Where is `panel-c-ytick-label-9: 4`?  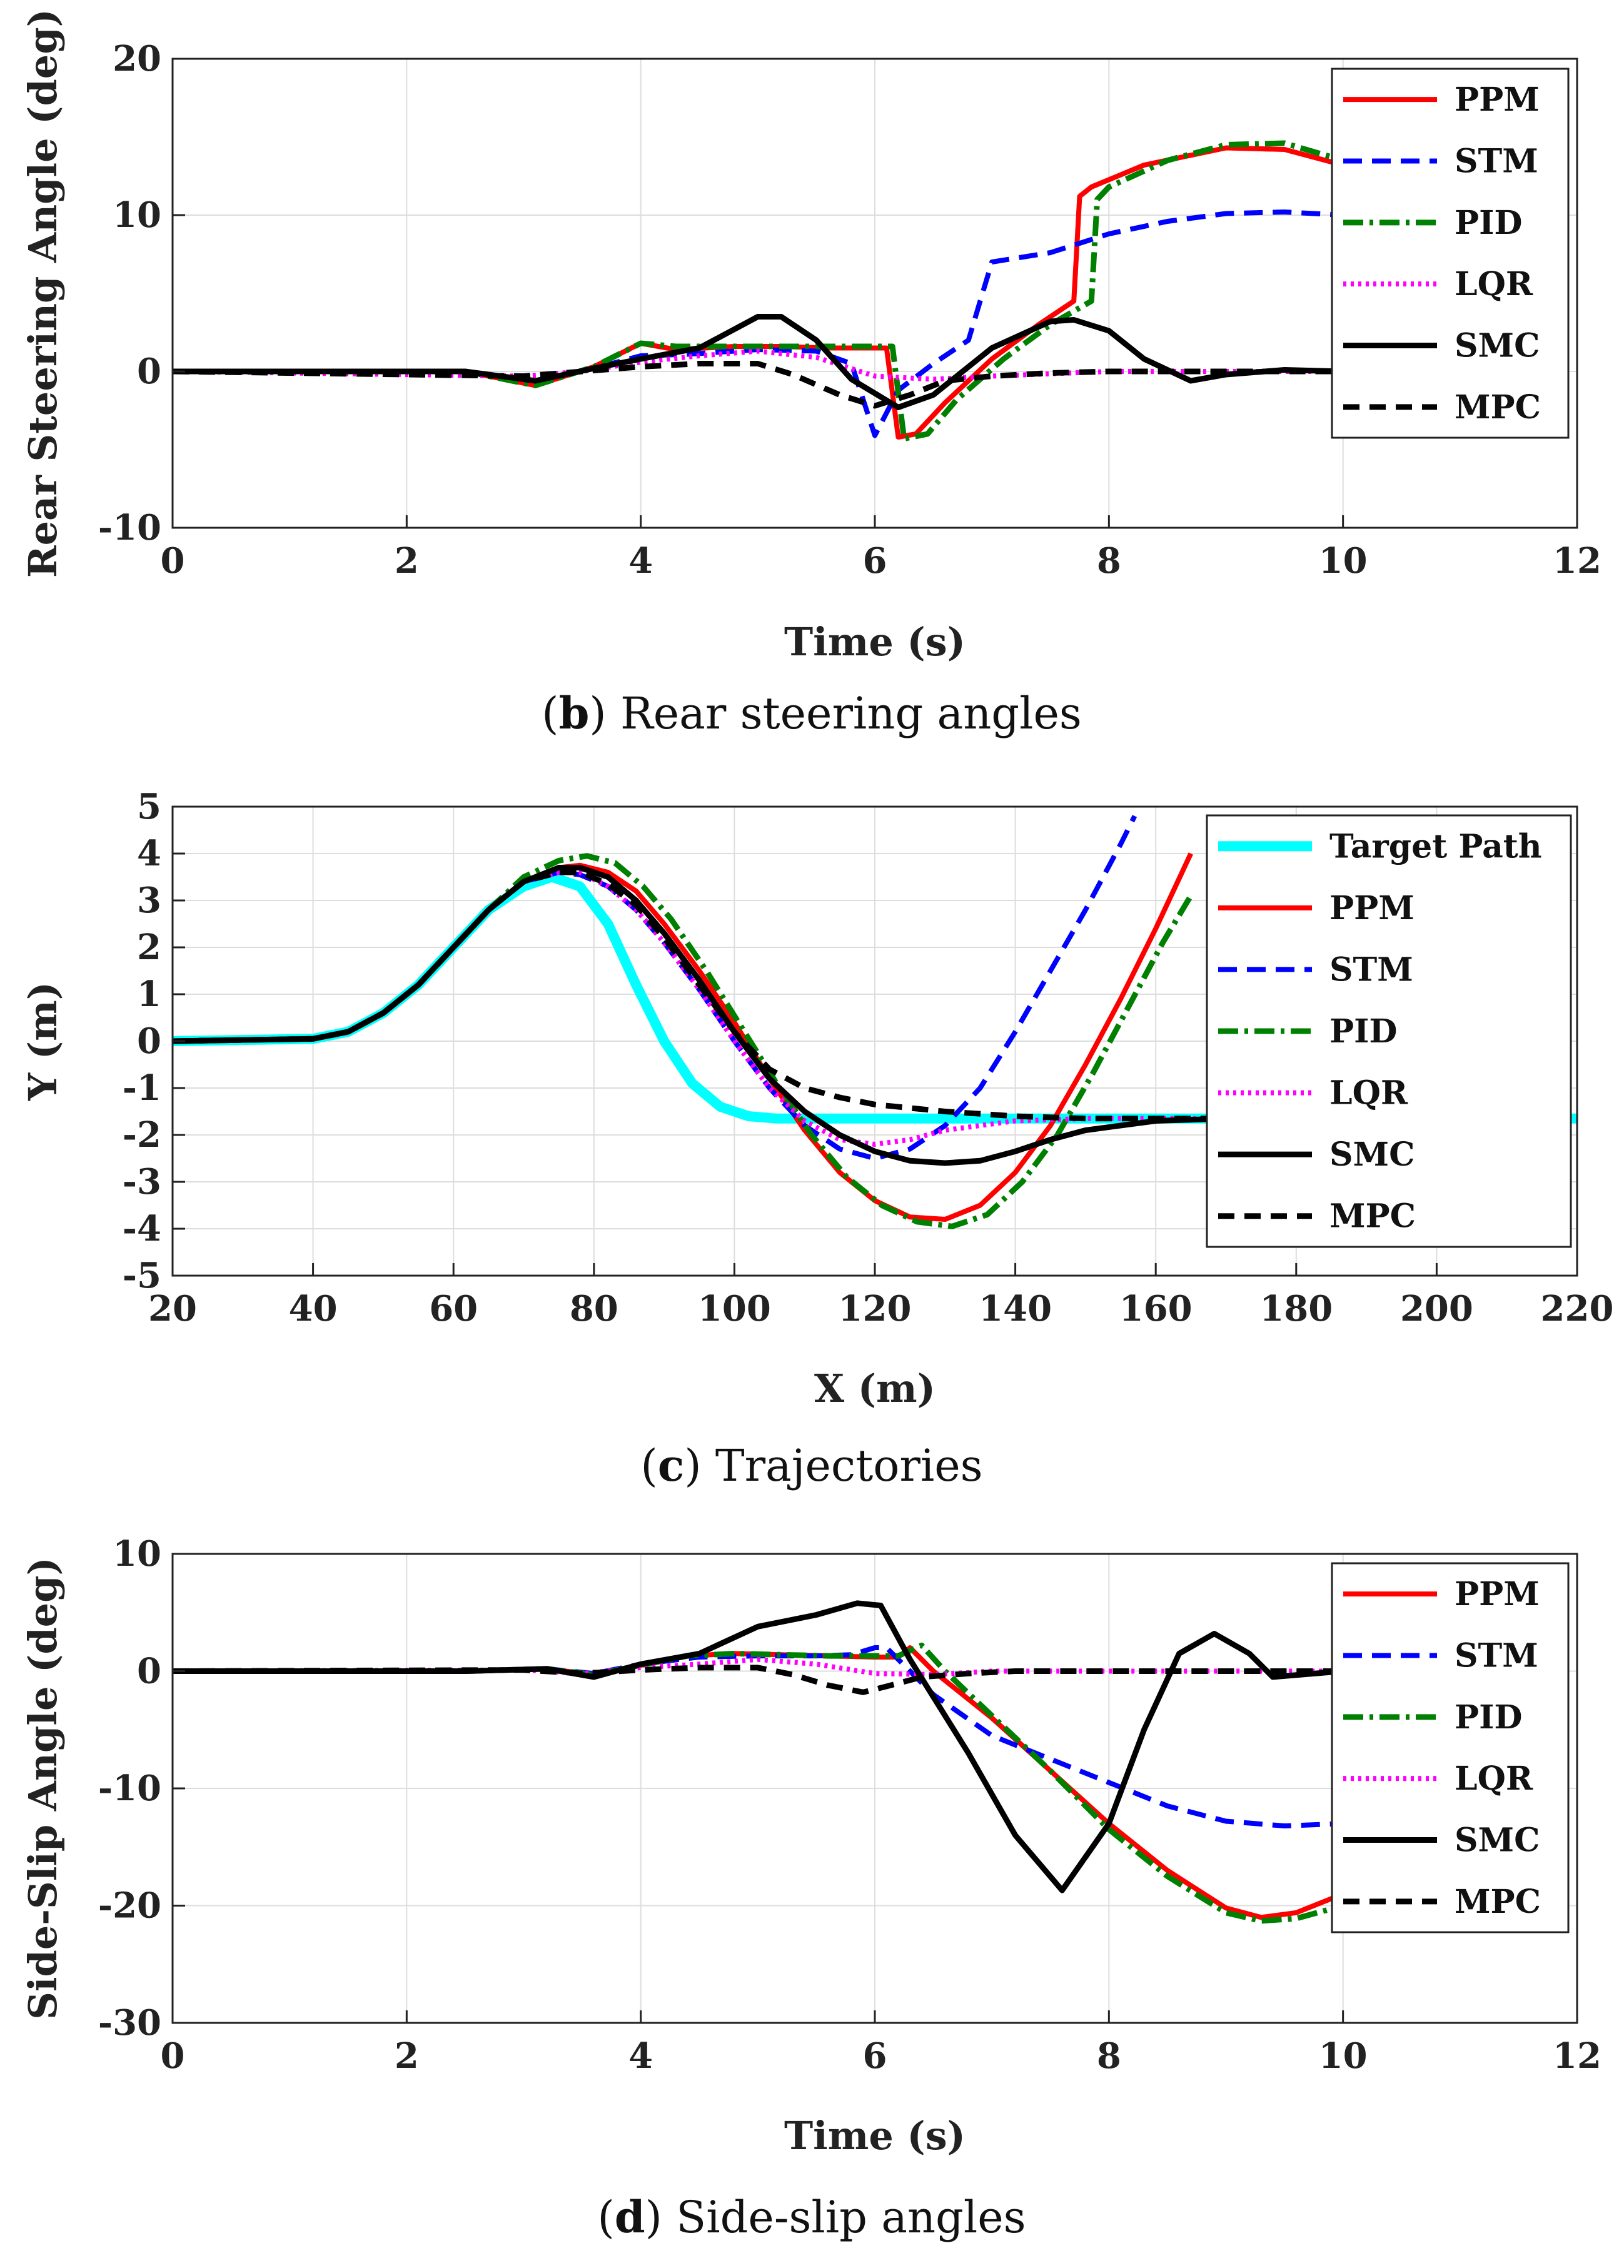
panel-c-ytick-label-9: 4 is located at coordinates (149, 853).